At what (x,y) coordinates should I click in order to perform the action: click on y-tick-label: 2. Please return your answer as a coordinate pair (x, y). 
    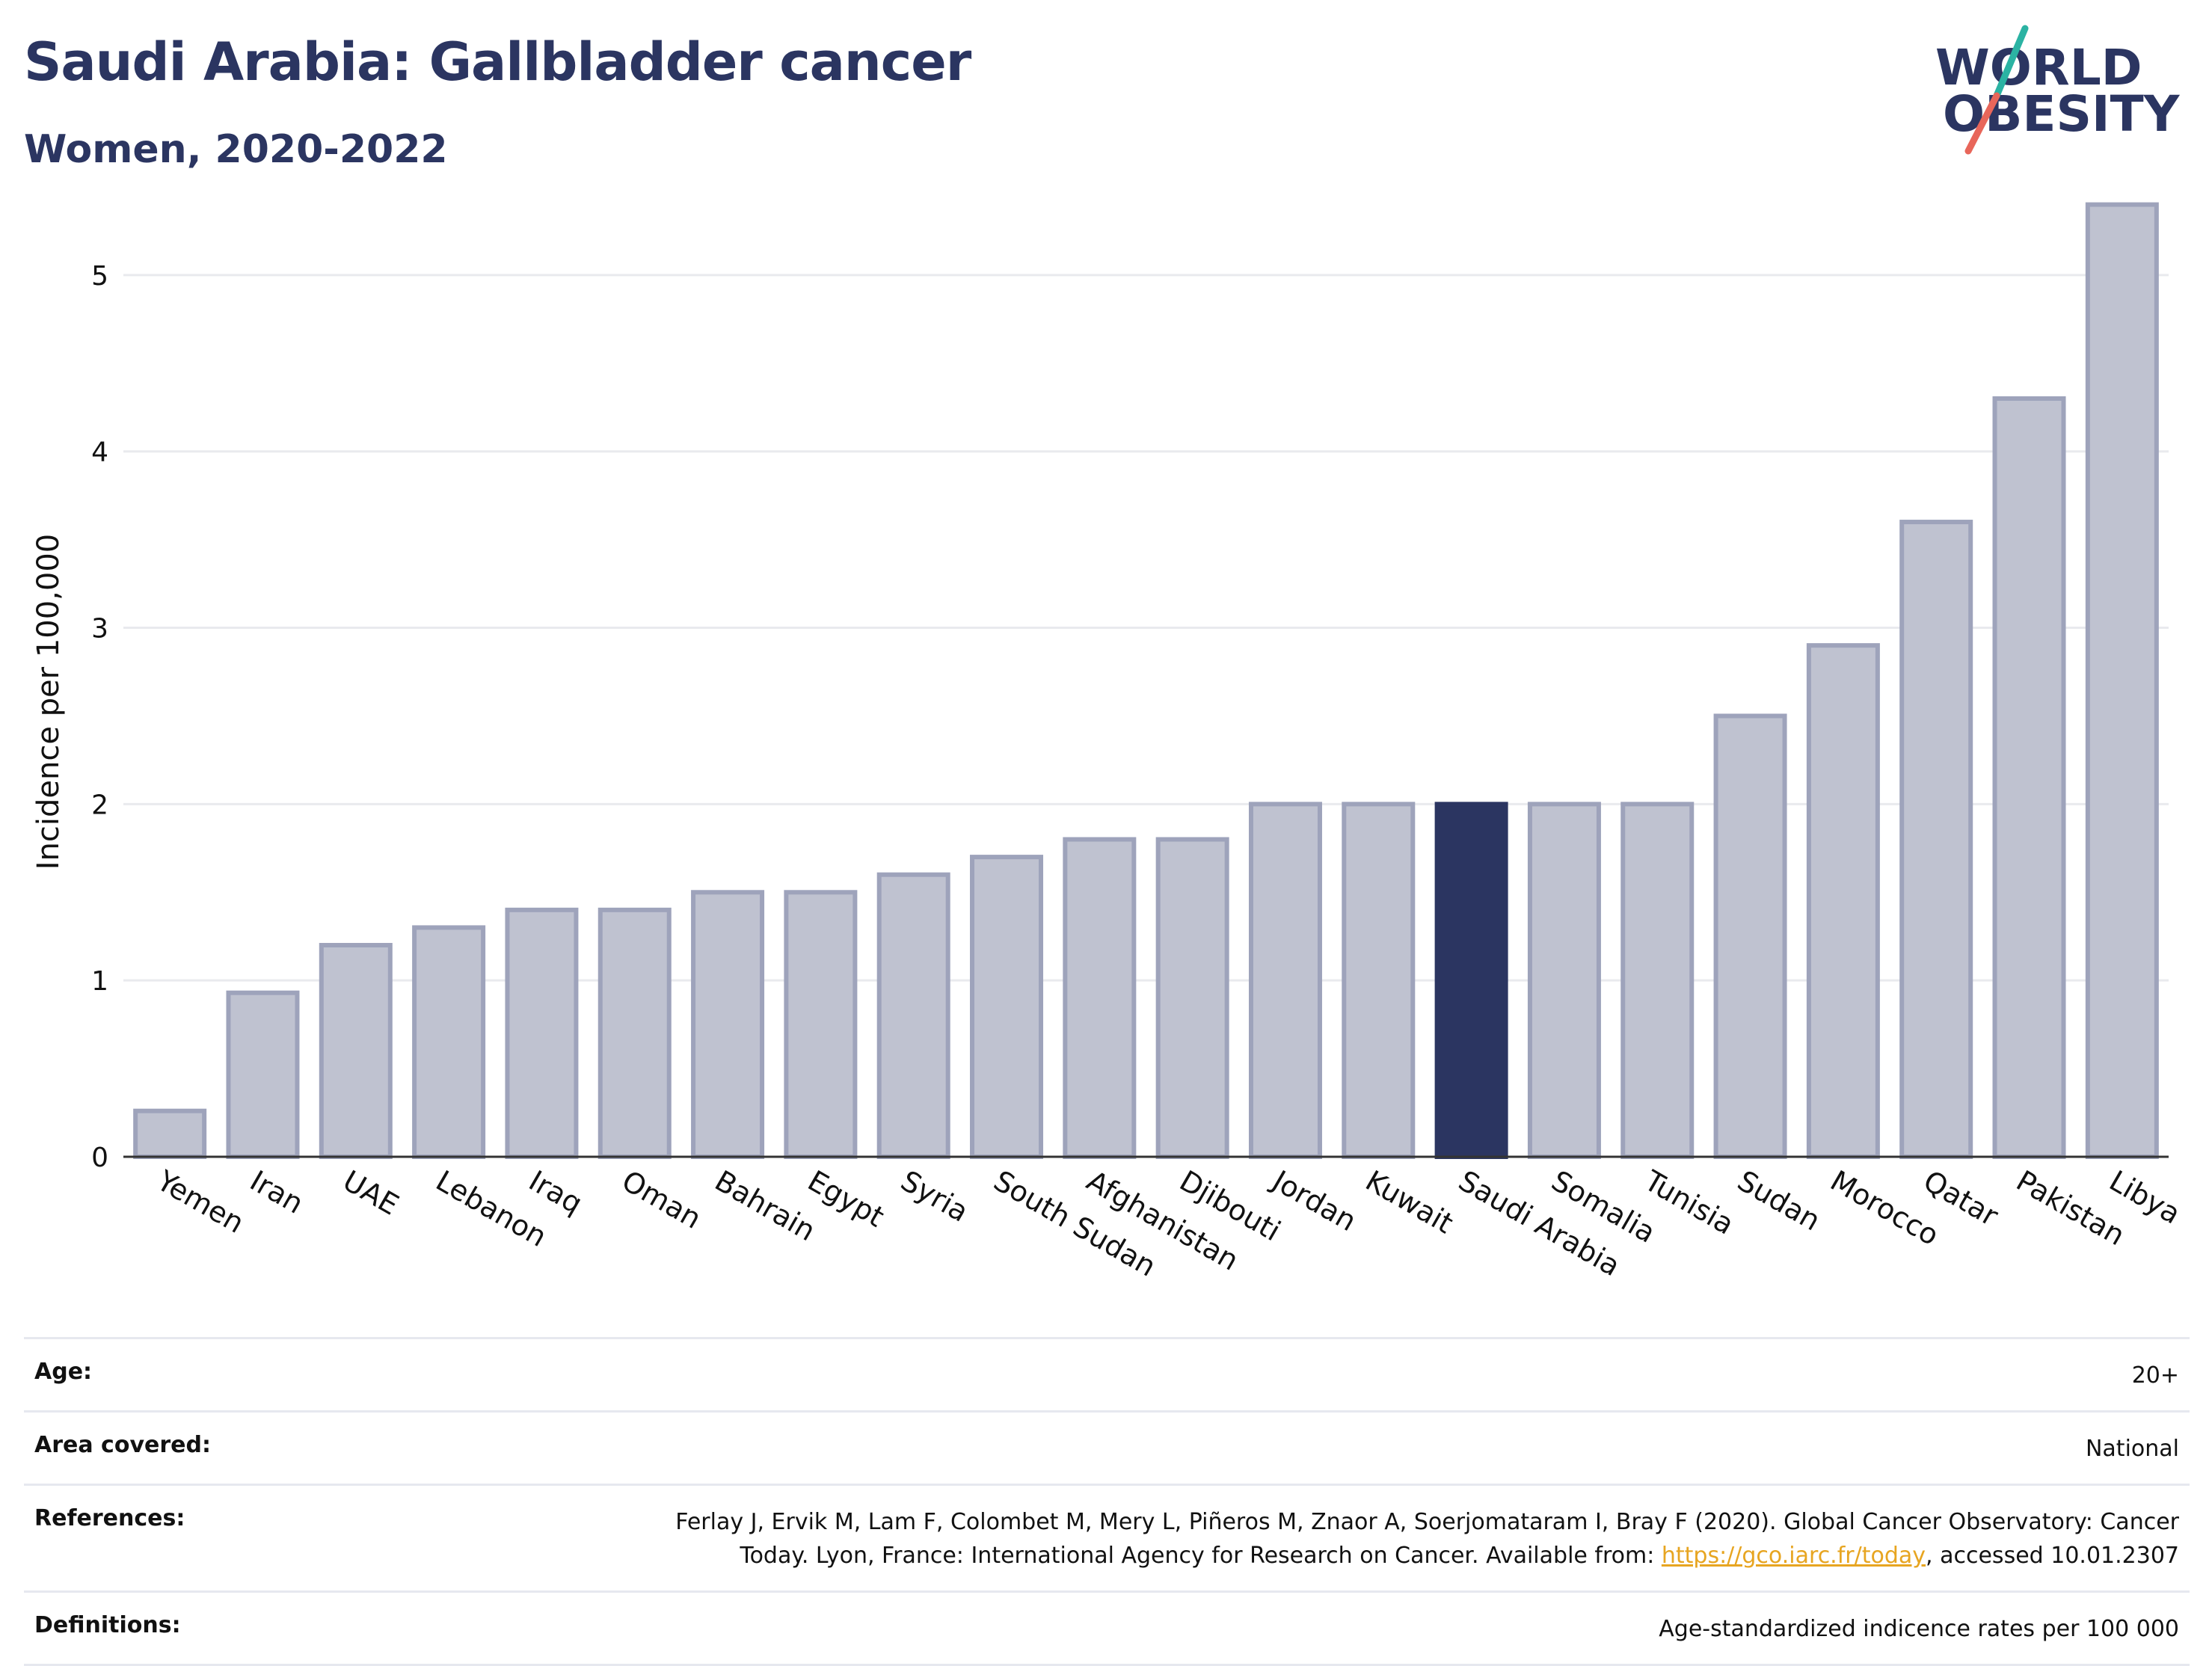
    Looking at the image, I should click on (99, 805).